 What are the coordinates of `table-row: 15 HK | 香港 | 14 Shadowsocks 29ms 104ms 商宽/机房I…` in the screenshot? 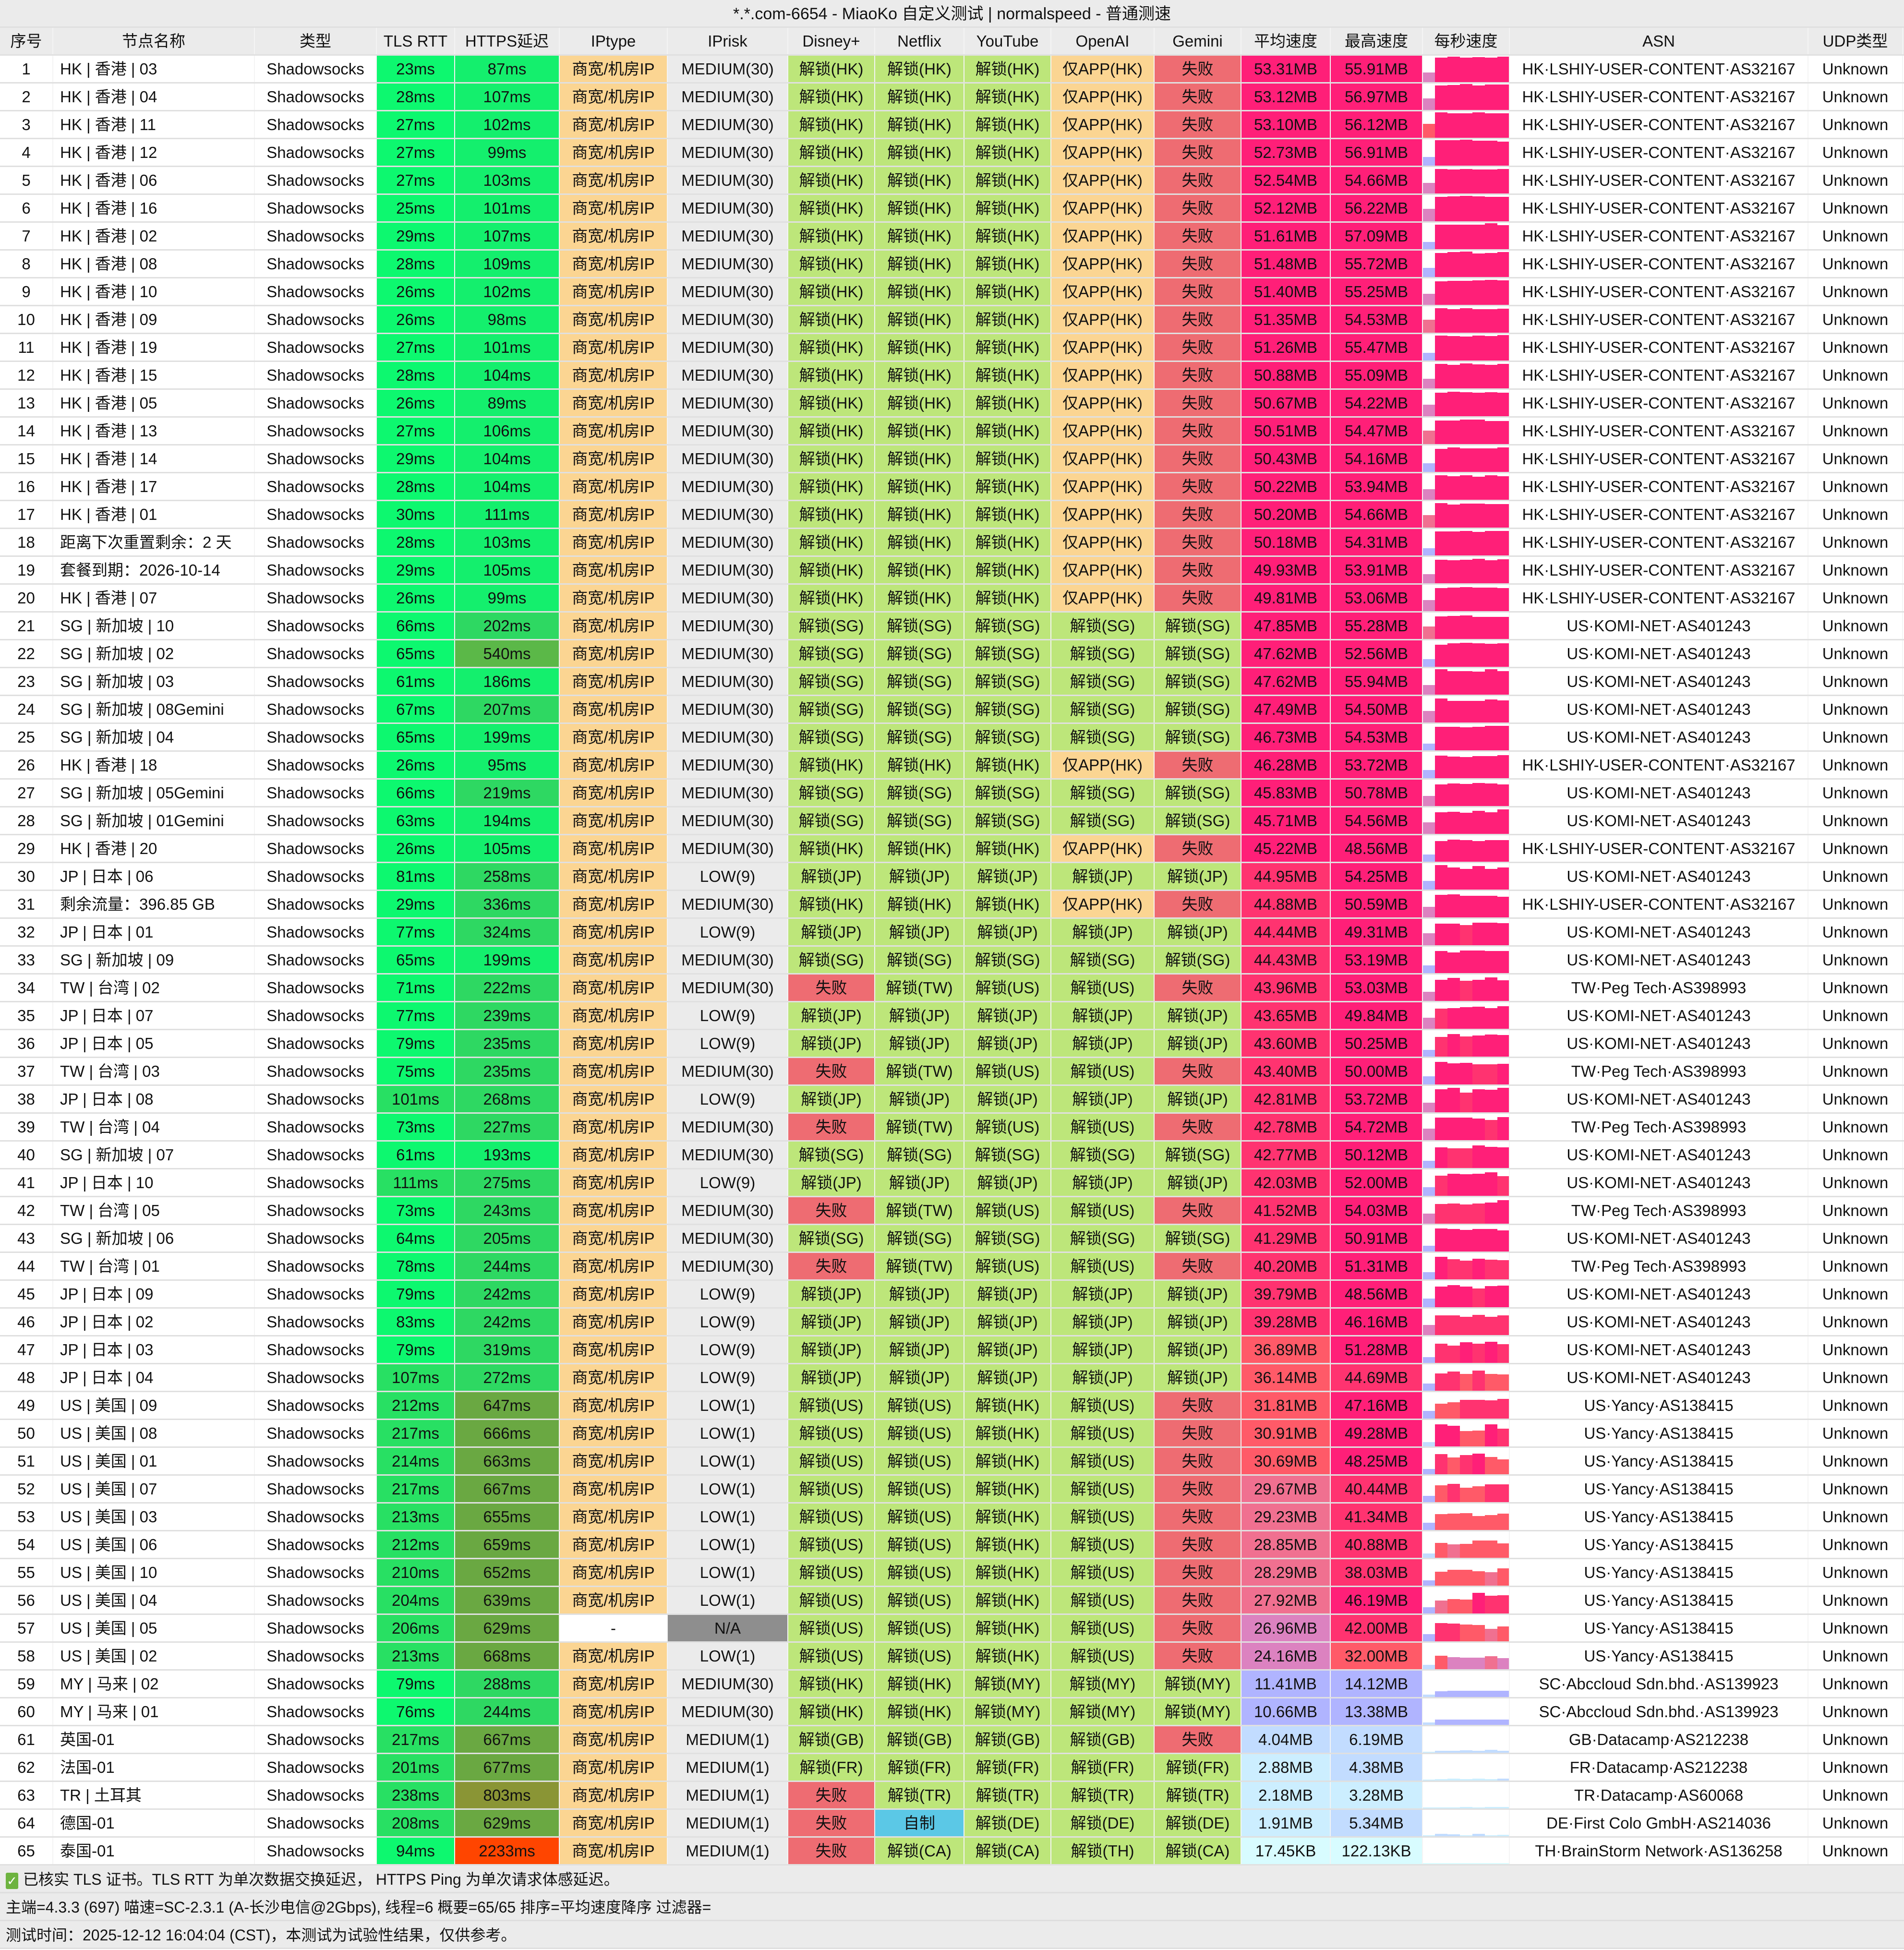 It's located at (952, 459).